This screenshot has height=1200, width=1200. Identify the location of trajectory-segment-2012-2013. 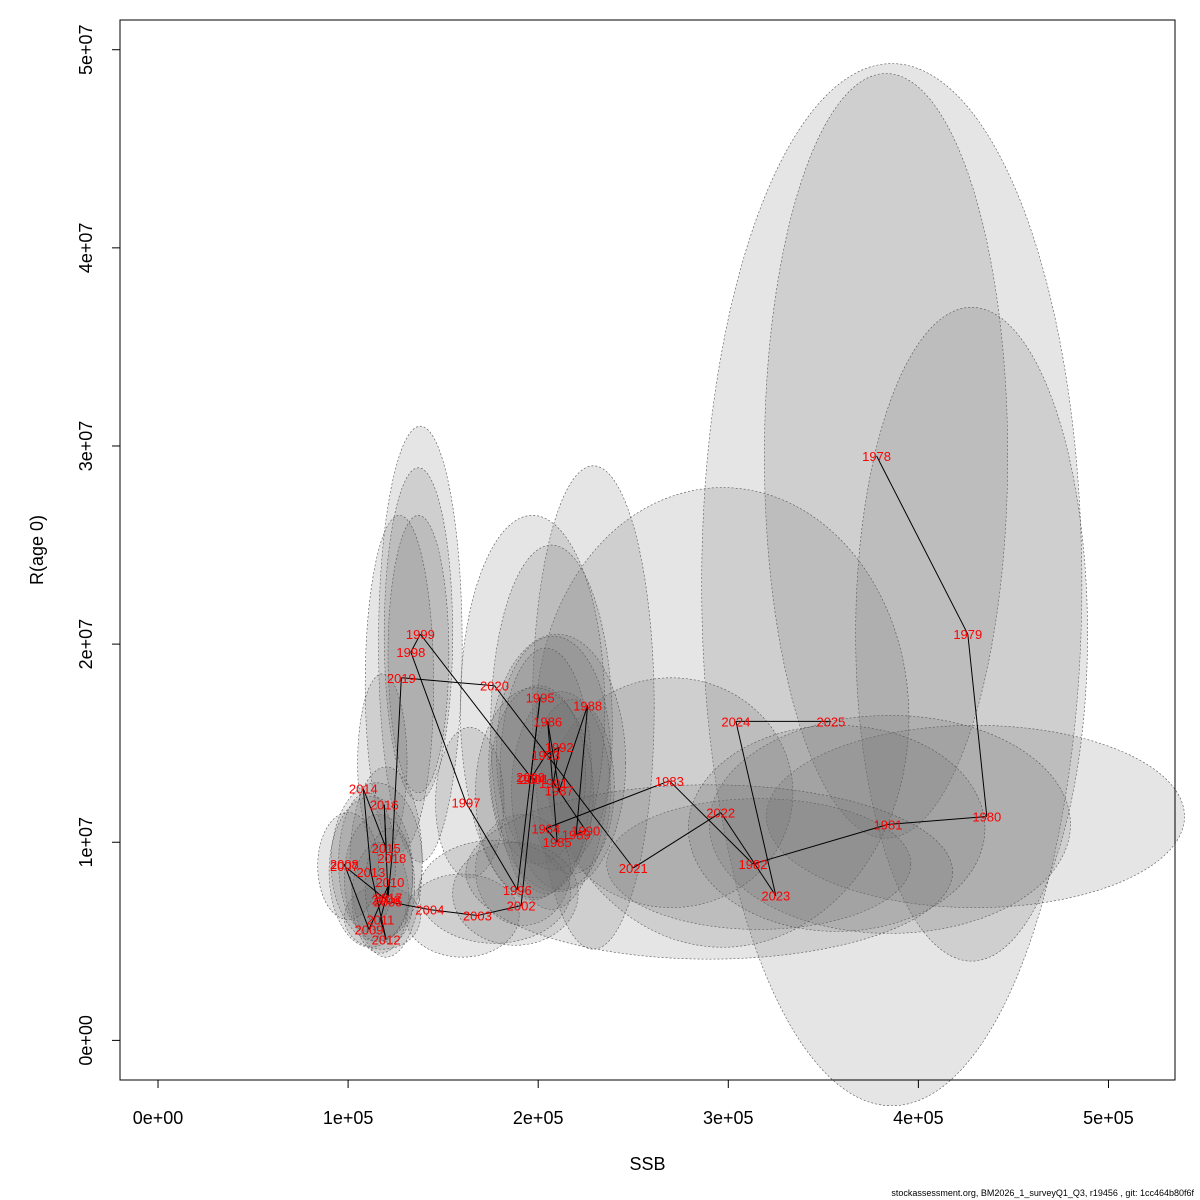
(378, 905).